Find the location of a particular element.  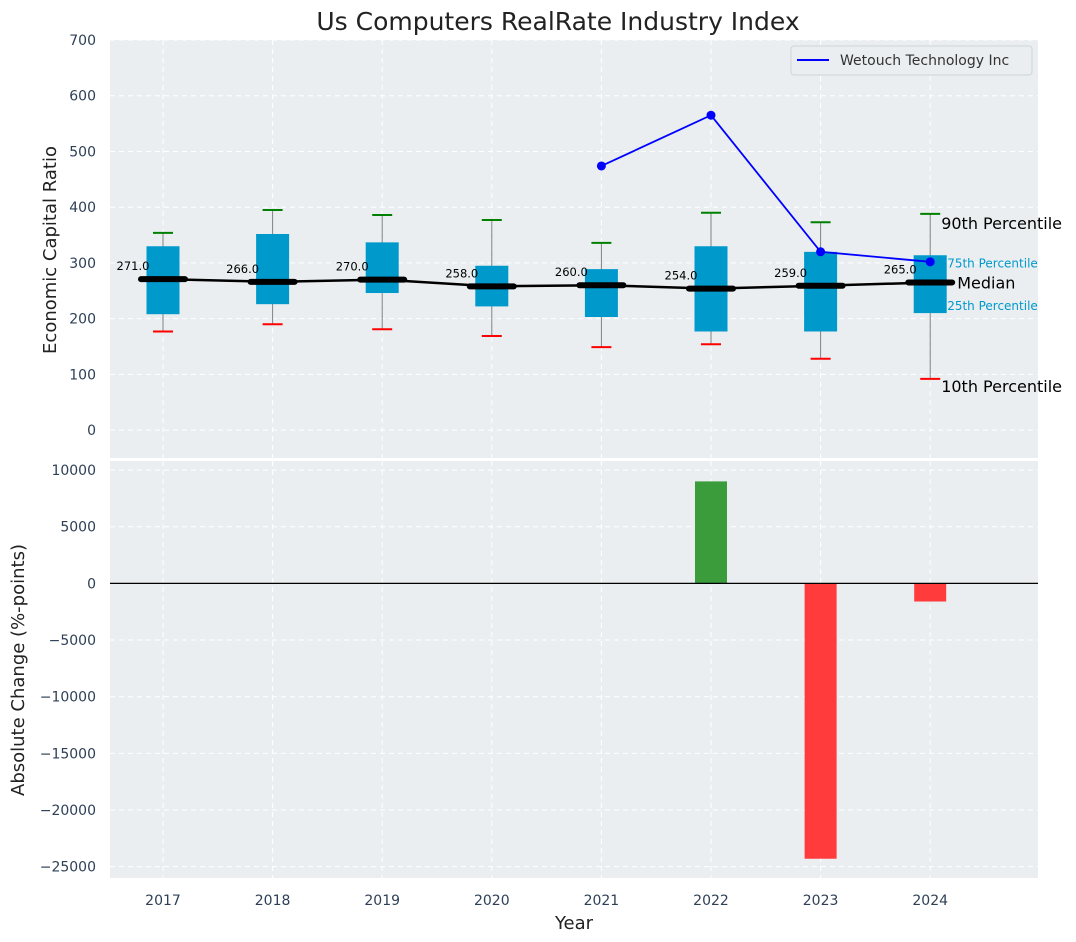

annotation-p75: 75th Percentile is located at coordinates (992, 264).